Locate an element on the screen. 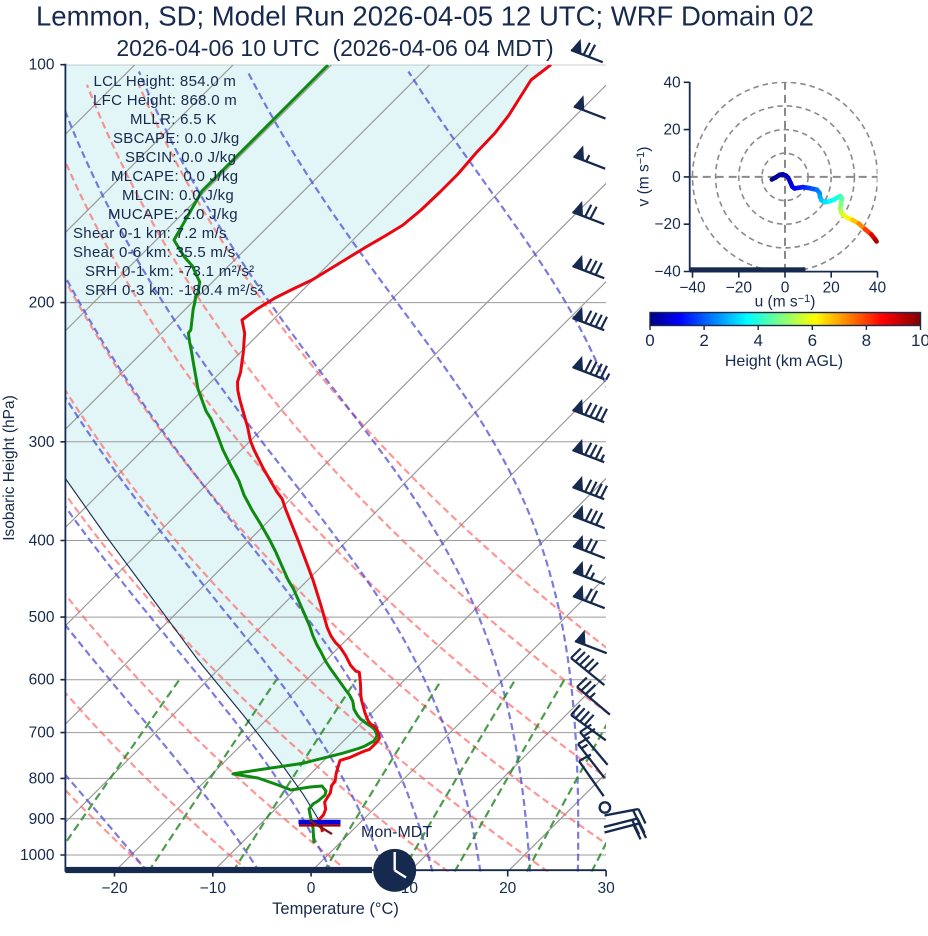 The image size is (928, 936). svg-text: 10 is located at coordinates (919, 340).